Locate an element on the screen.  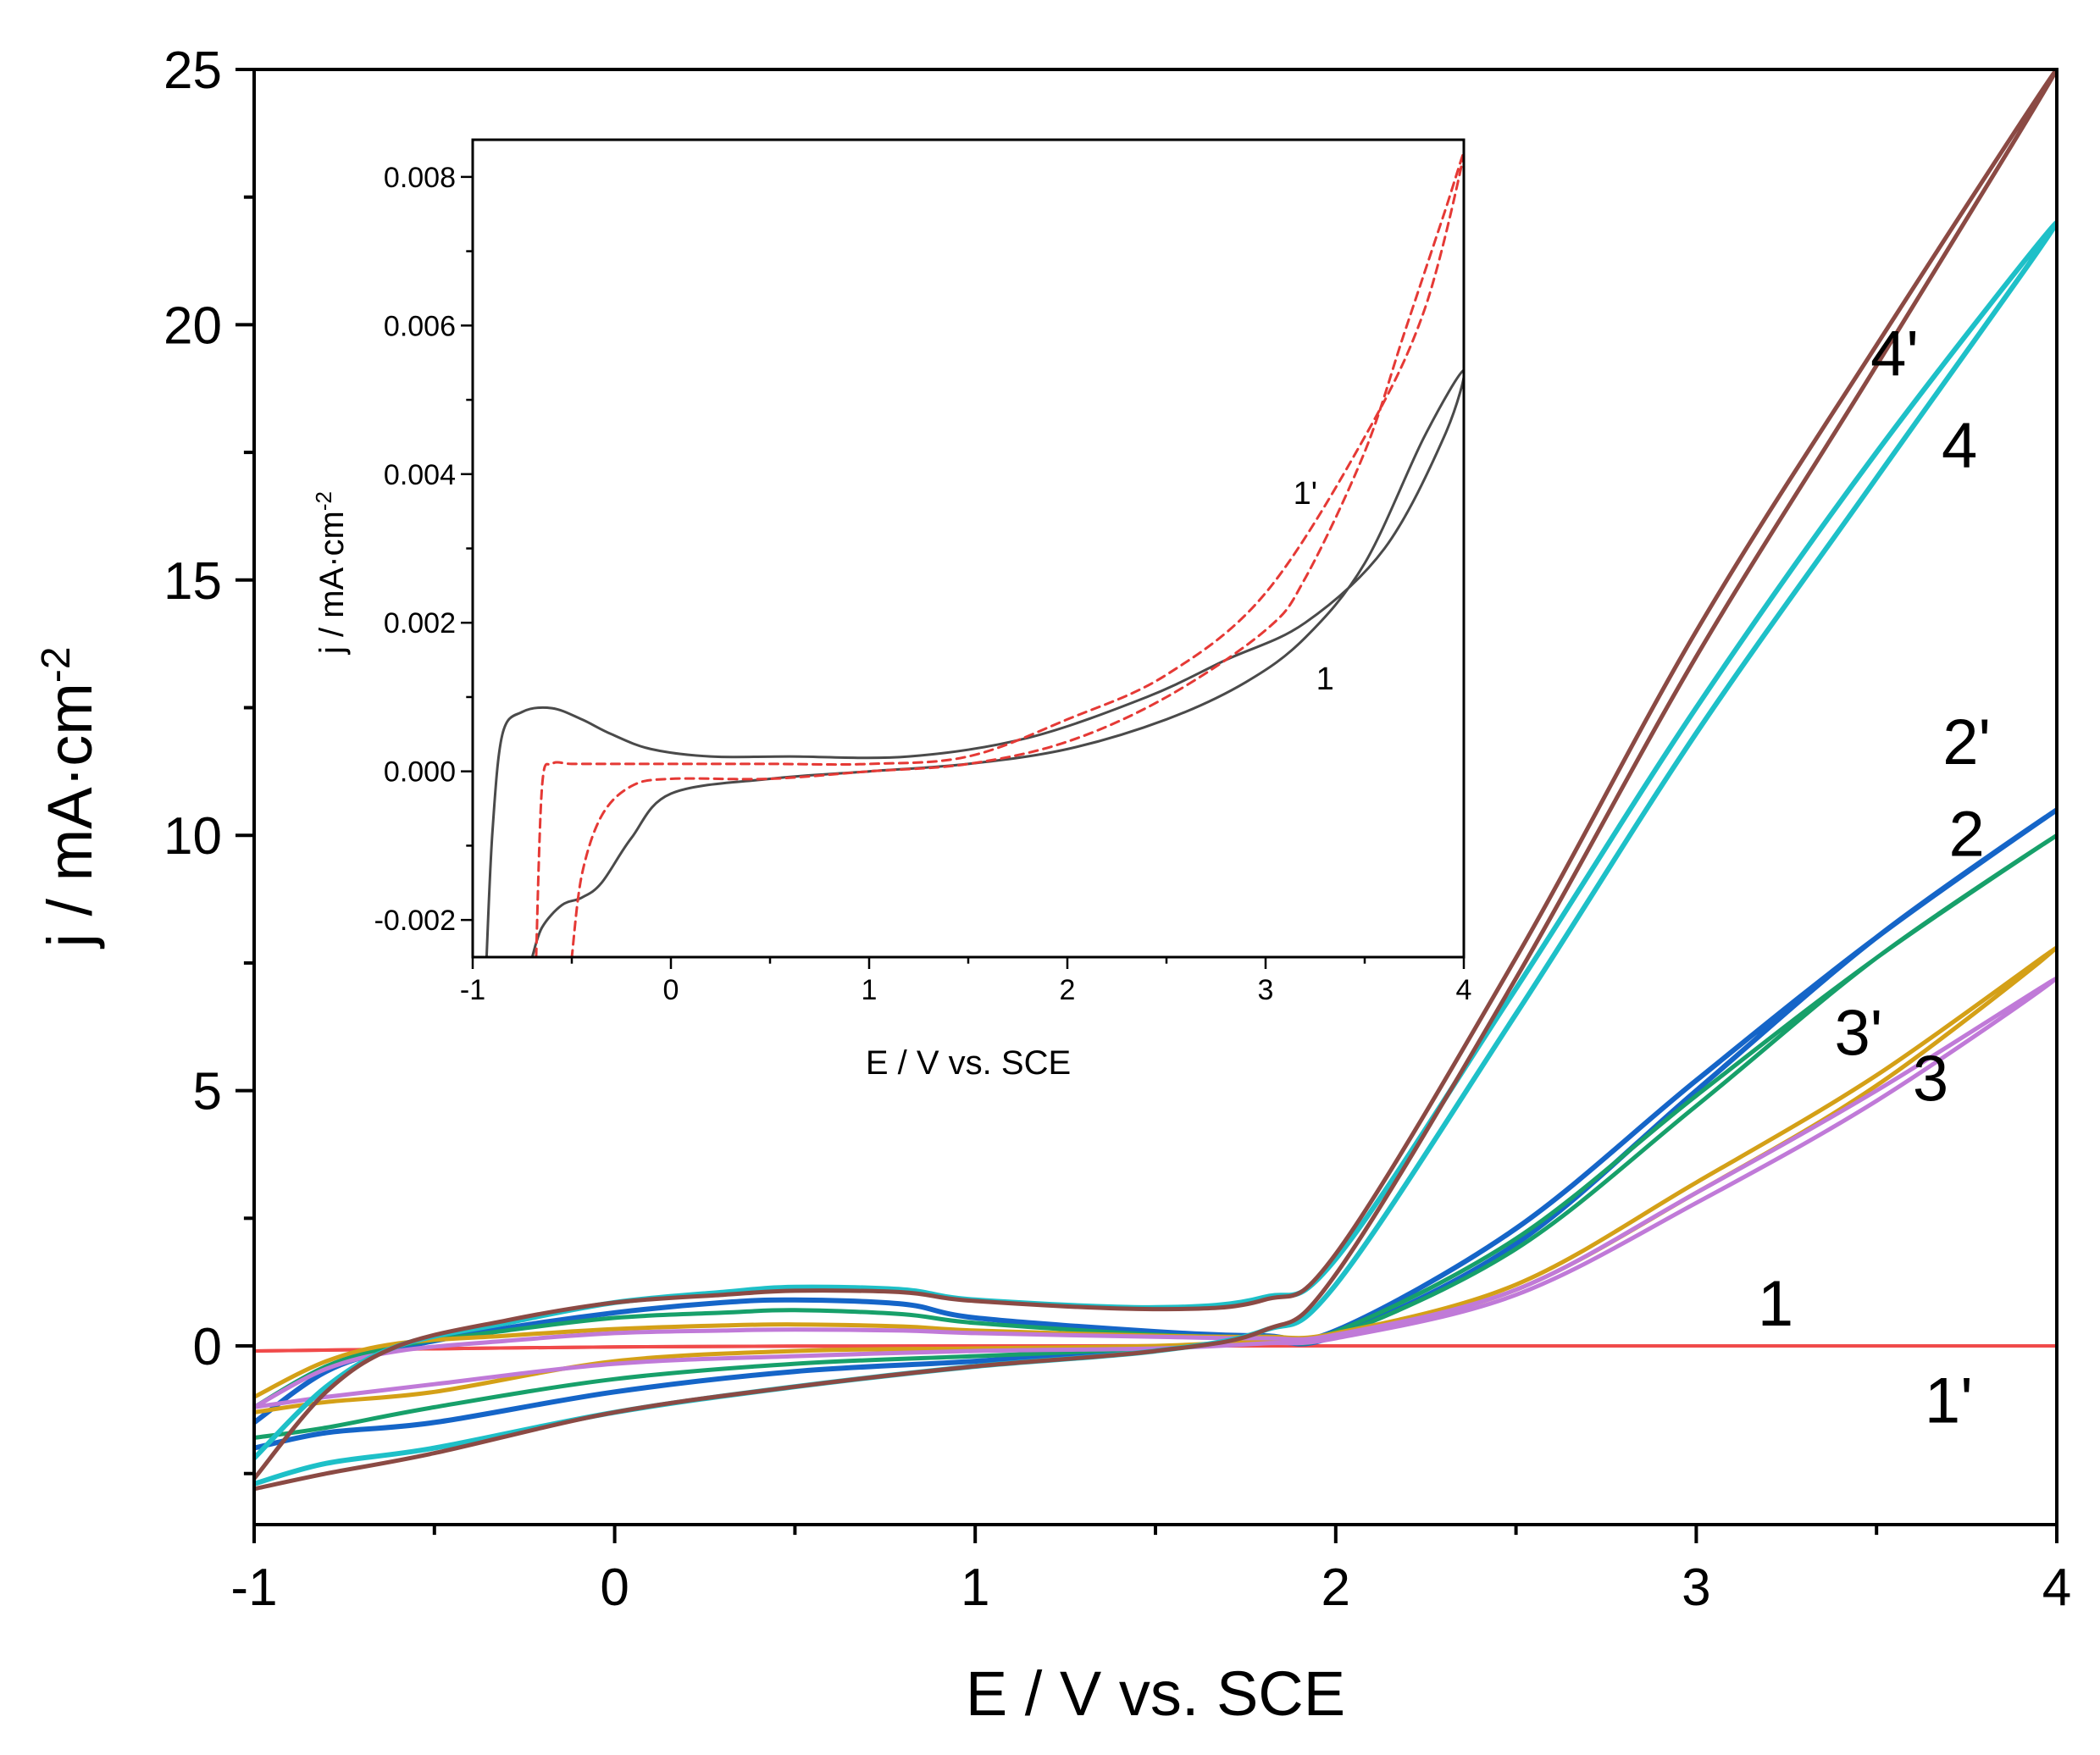
main-y-tick-label: 0 is located at coordinates (207, 1347).